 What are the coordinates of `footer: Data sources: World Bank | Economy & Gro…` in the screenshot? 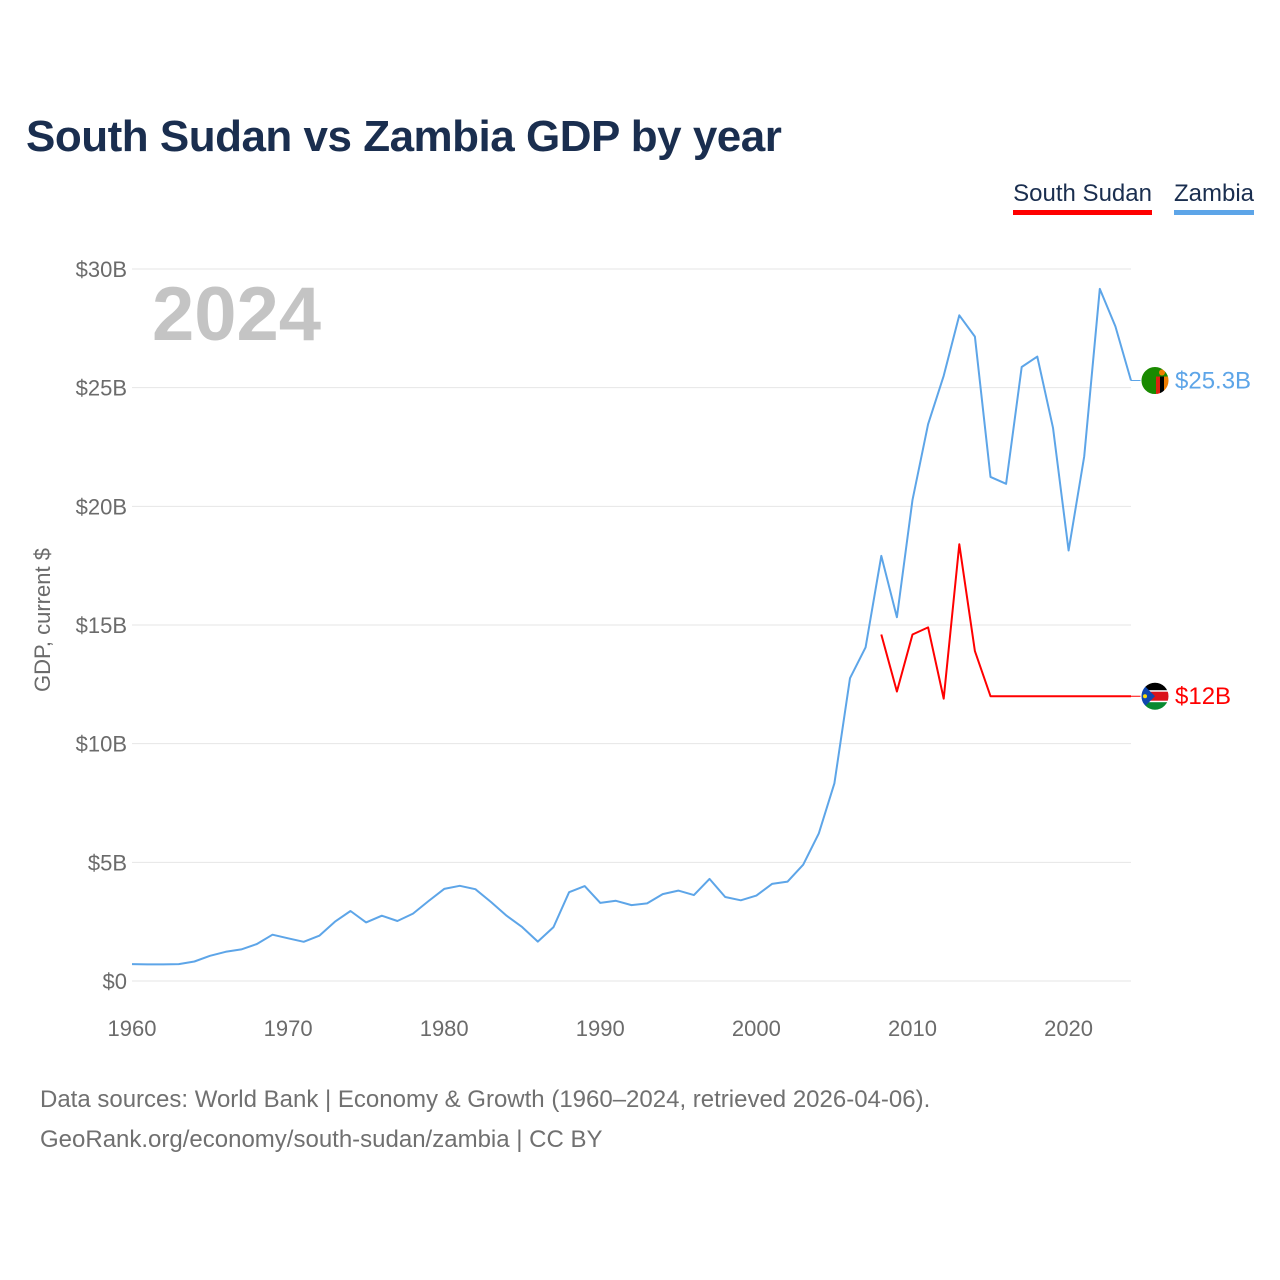 It's located at (485, 1120).